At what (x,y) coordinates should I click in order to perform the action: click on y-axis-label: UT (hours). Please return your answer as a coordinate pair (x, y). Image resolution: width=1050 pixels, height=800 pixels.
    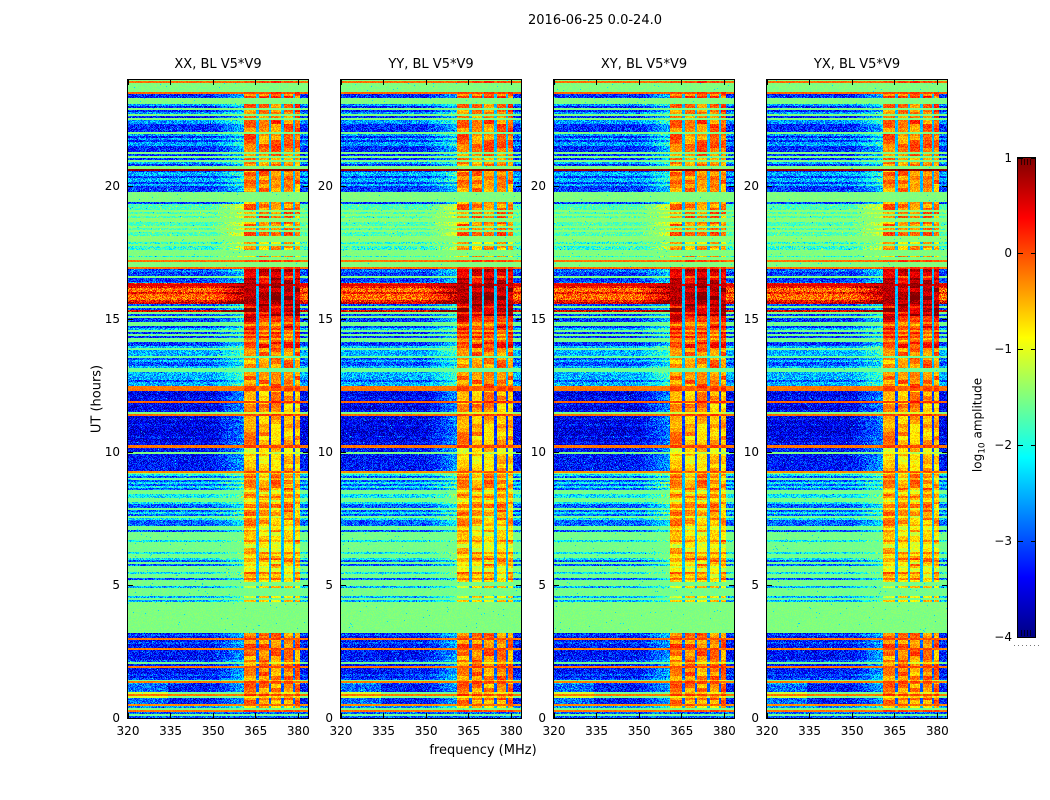
    Looking at the image, I should click on (97, 399).